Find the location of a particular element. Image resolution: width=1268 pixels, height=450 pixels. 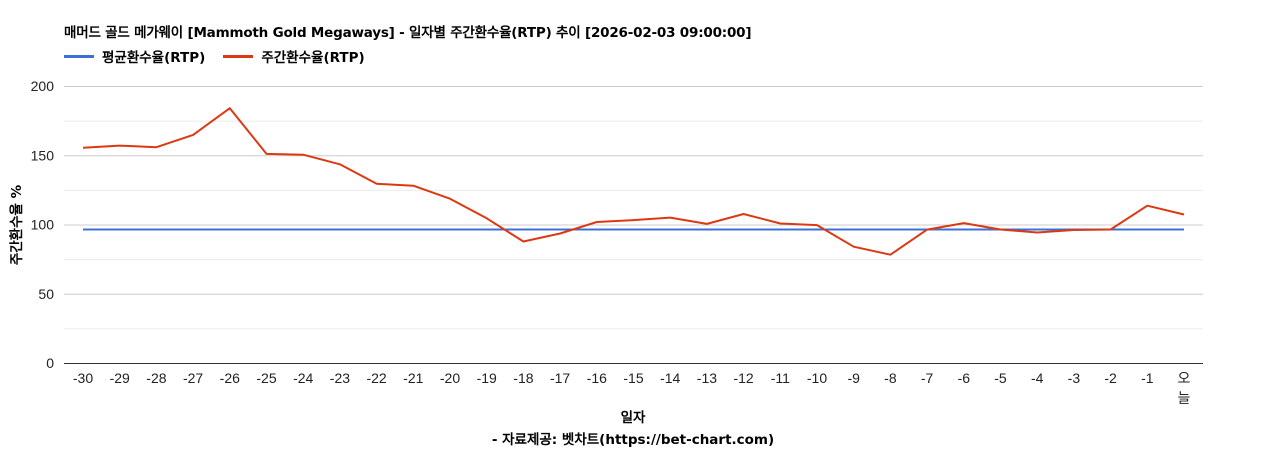

x-tick-label: -4 is located at coordinates (1037, 378).